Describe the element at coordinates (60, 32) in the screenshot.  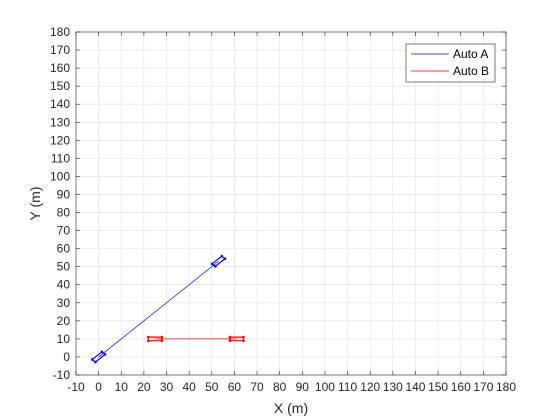
I see `y-tick-label: 180` at that location.